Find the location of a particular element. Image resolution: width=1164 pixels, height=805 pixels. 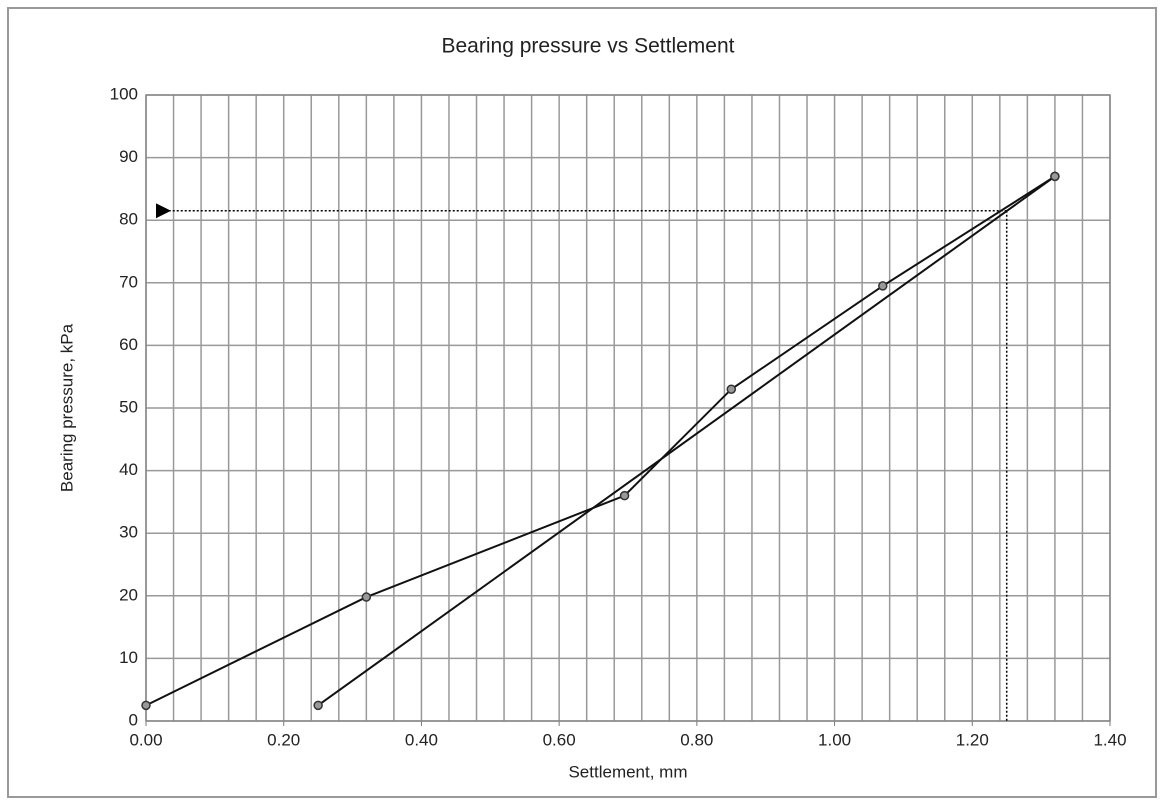

x-tick-label: 0.20 is located at coordinates (283, 739).